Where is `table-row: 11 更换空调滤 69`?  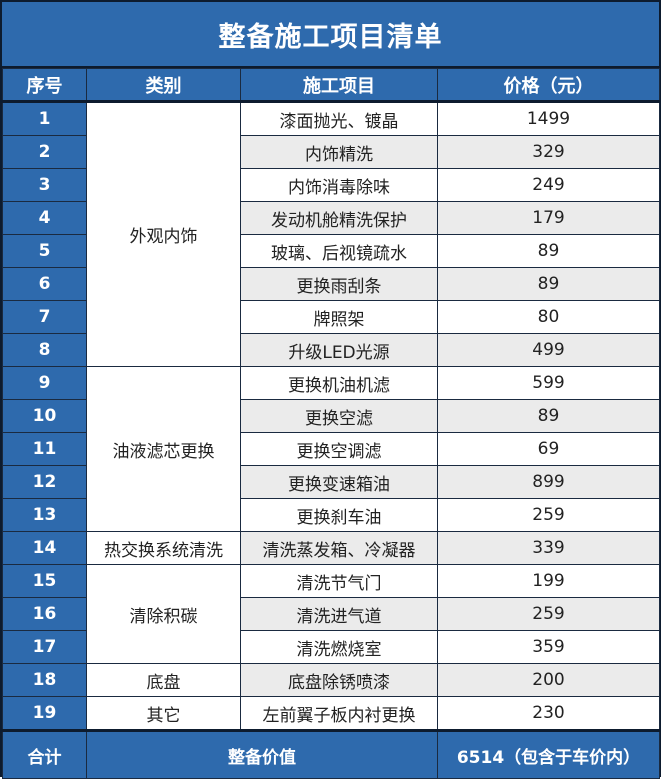
table-row: 11 更换空调滤 69 is located at coordinates (331, 449).